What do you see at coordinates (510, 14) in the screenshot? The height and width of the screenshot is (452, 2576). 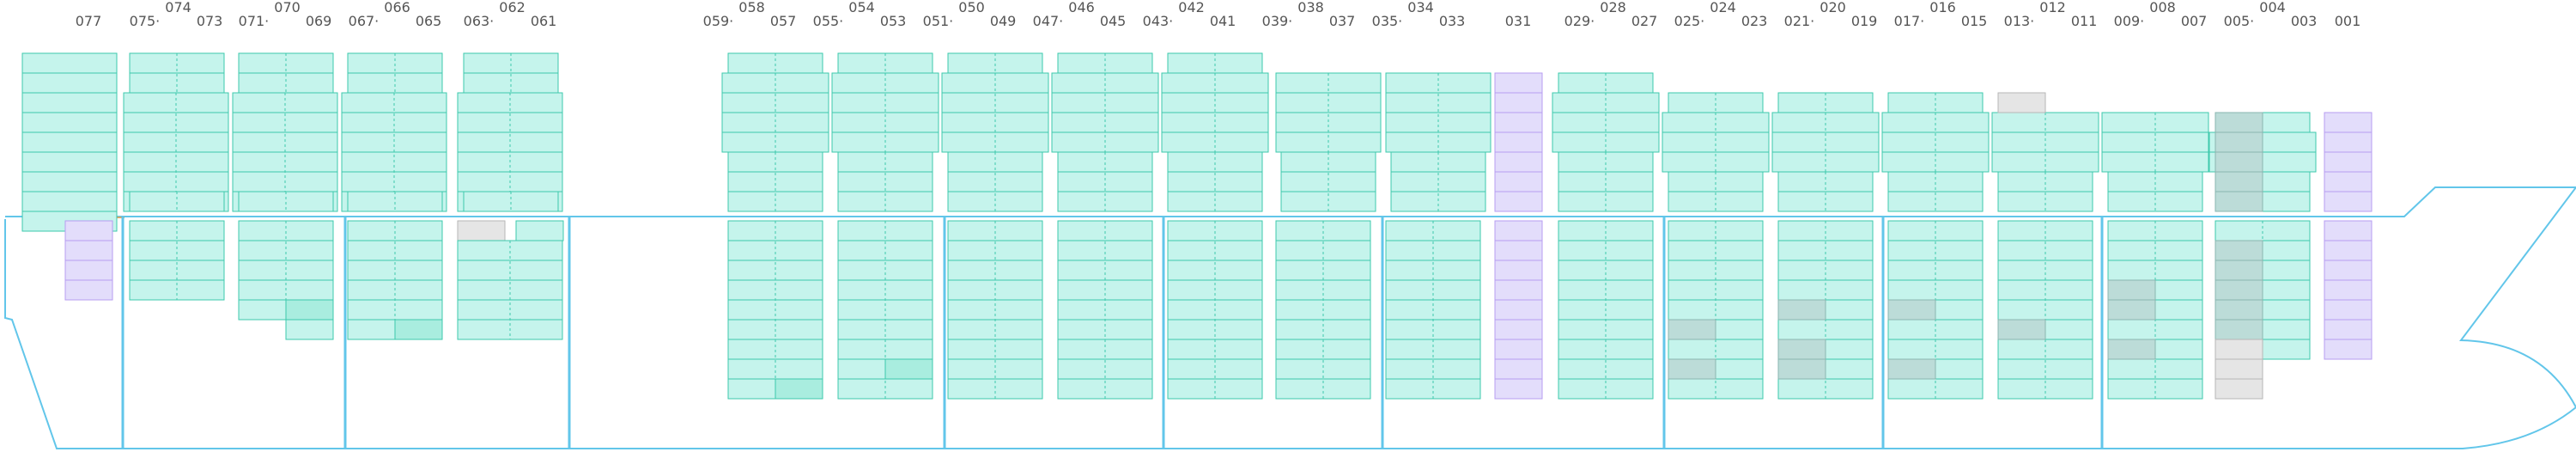 I see `bay-label-063: 063· 062 061` at bounding box center [510, 14].